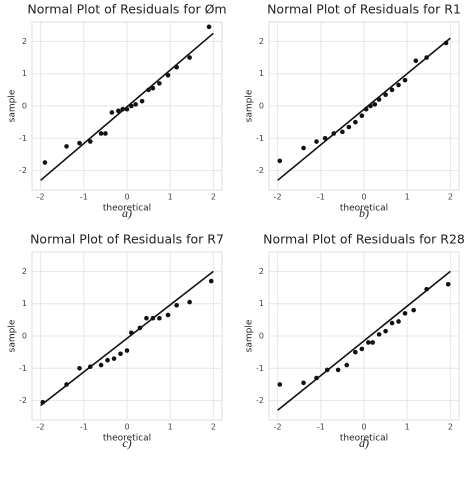  Describe the element at coordinates (126, 443) in the screenshot. I see `caption: c)` at that location.